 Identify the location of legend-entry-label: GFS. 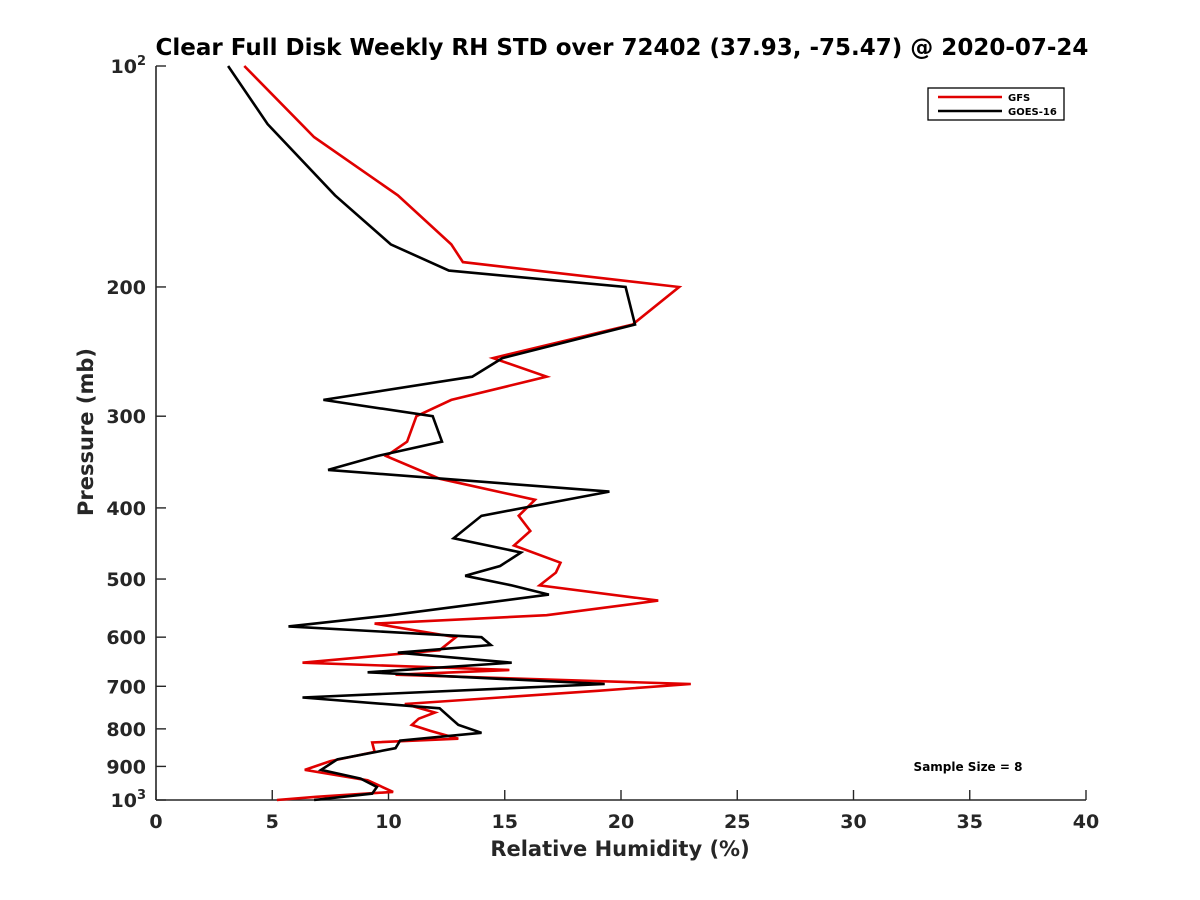
(1019, 98).